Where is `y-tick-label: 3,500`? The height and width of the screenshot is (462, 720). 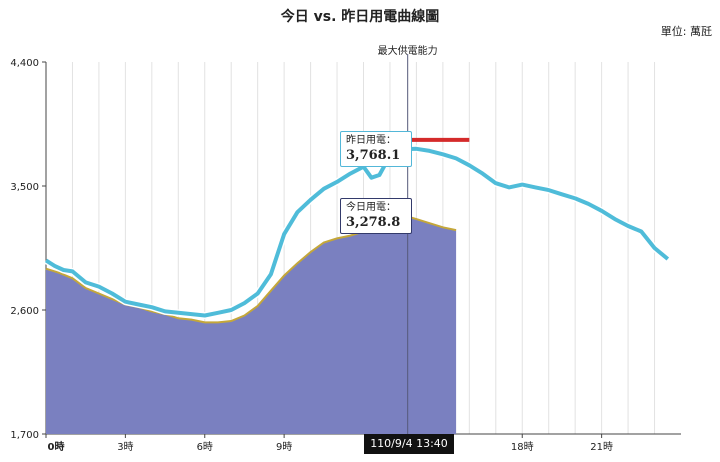 y-tick-label: 3,500 is located at coordinates (24, 187).